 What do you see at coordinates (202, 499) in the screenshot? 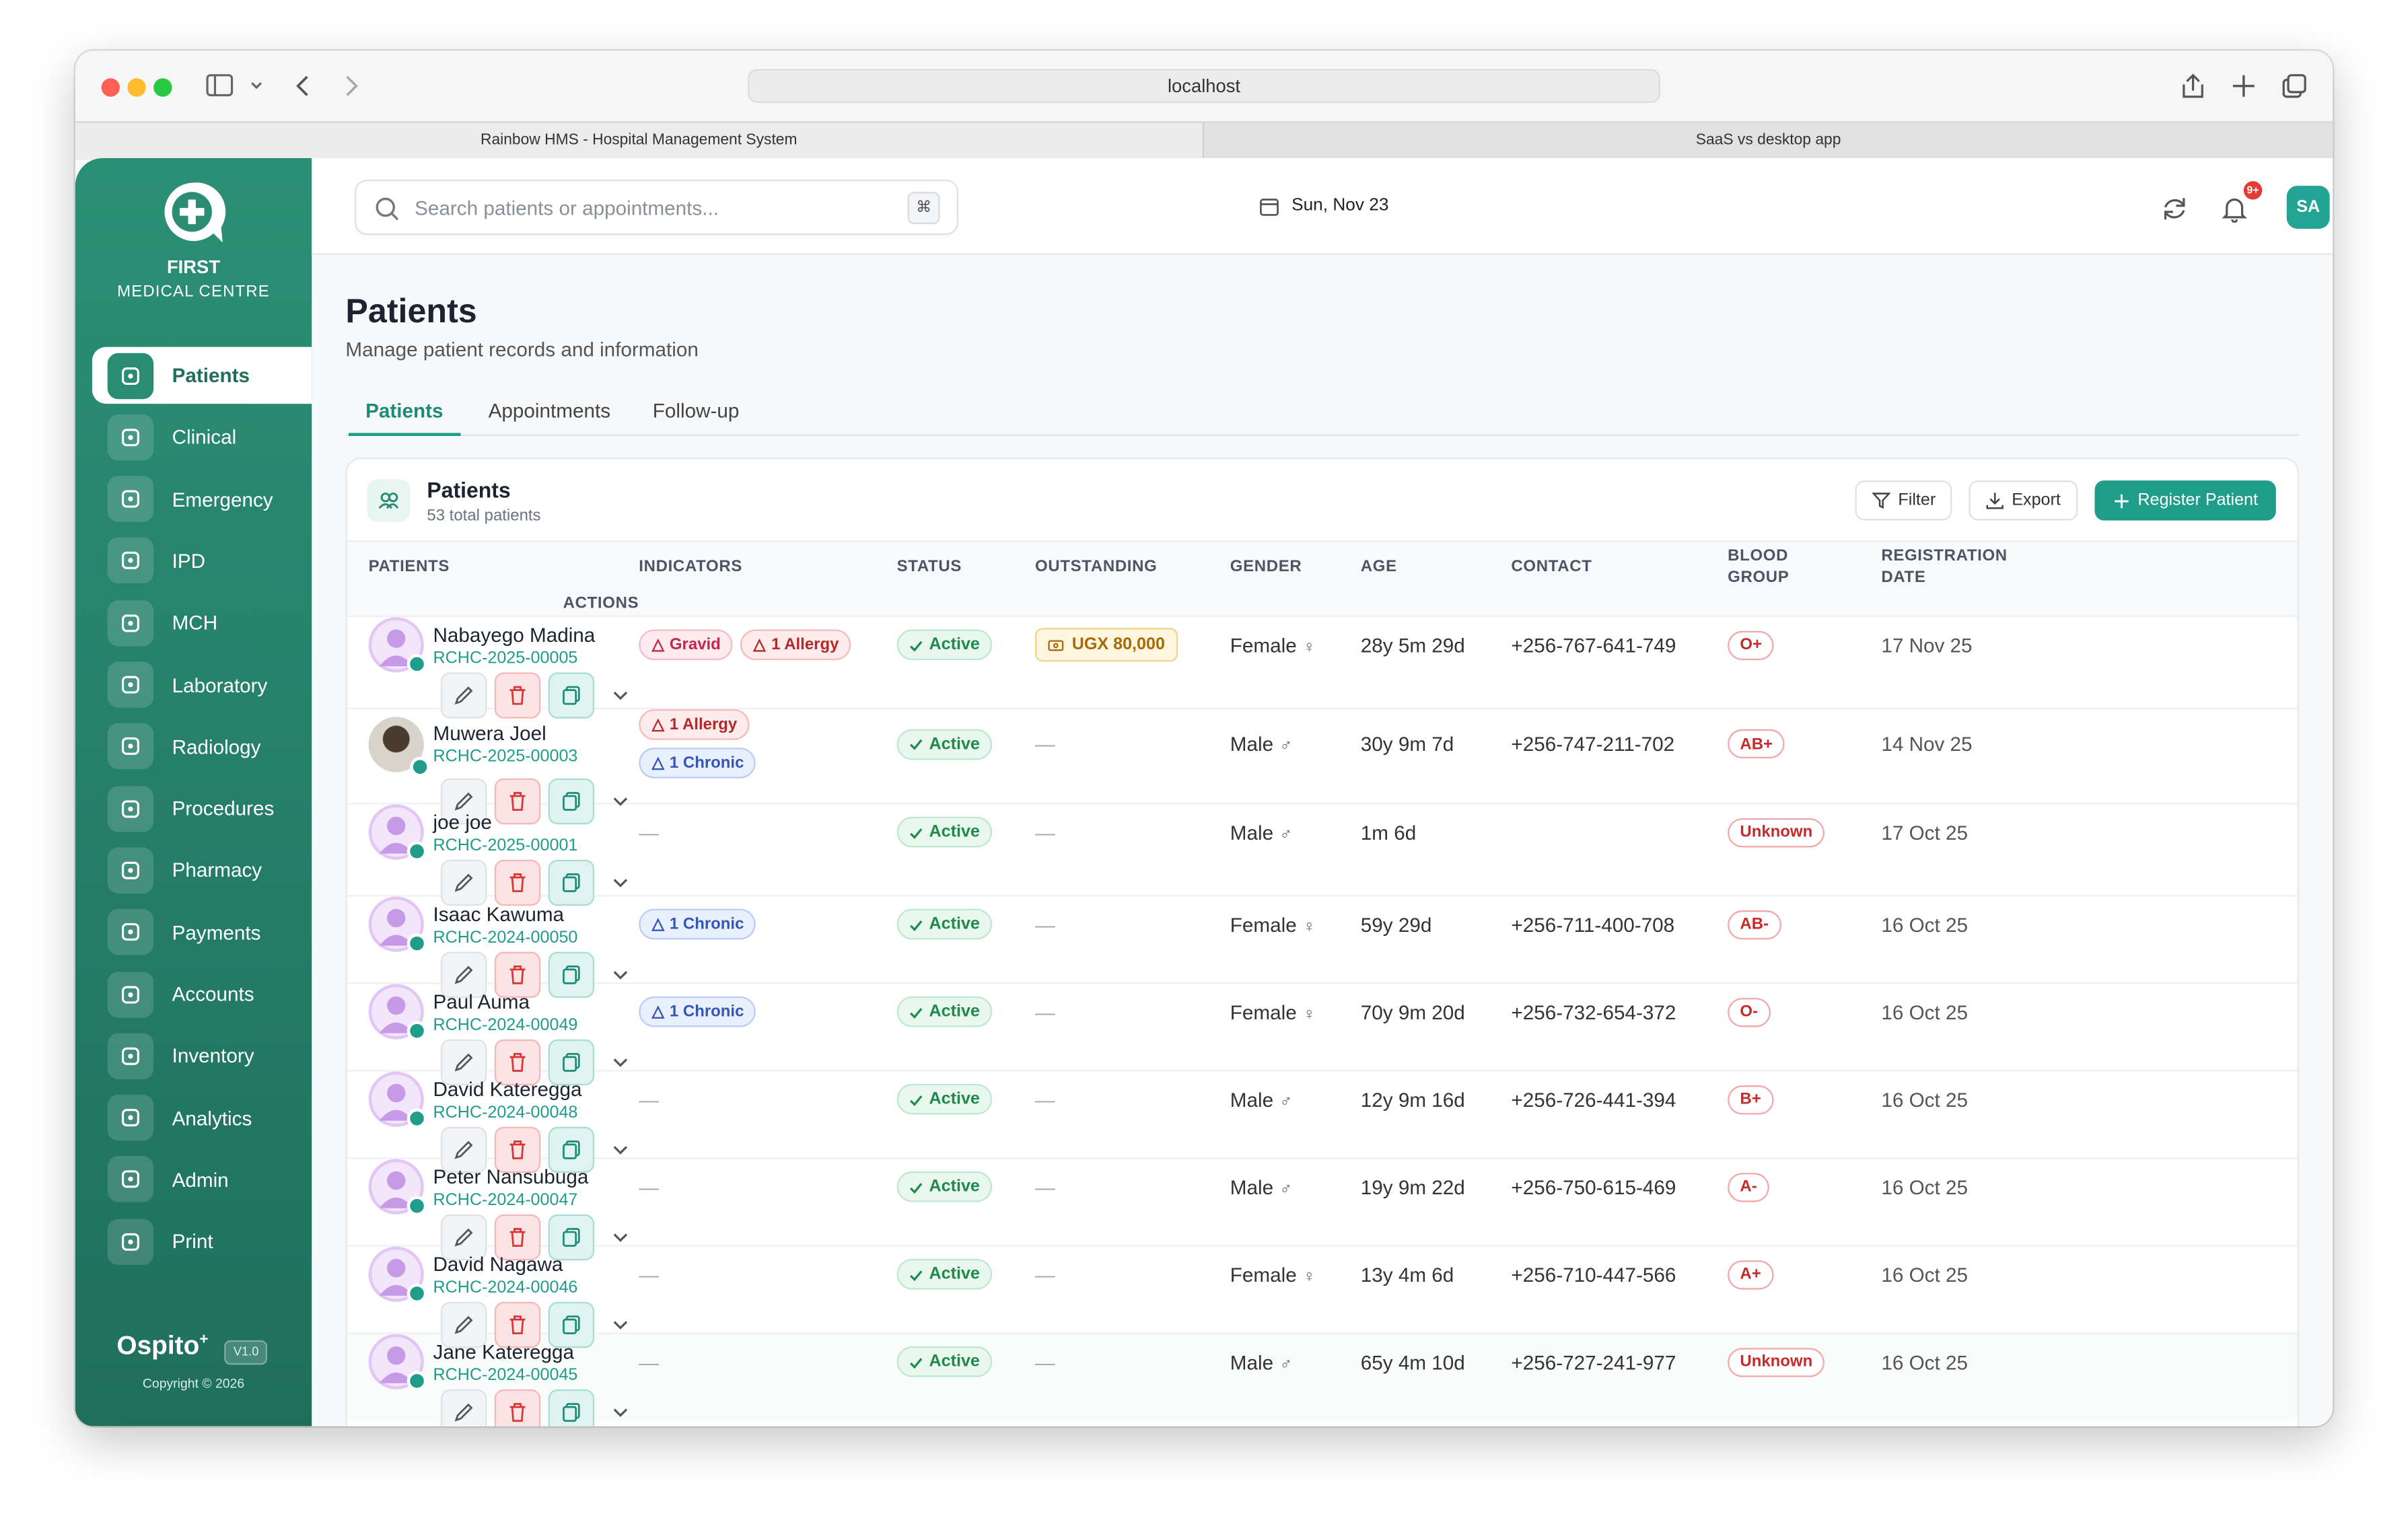
I see `nav-item: Emergency` at bounding box center [202, 499].